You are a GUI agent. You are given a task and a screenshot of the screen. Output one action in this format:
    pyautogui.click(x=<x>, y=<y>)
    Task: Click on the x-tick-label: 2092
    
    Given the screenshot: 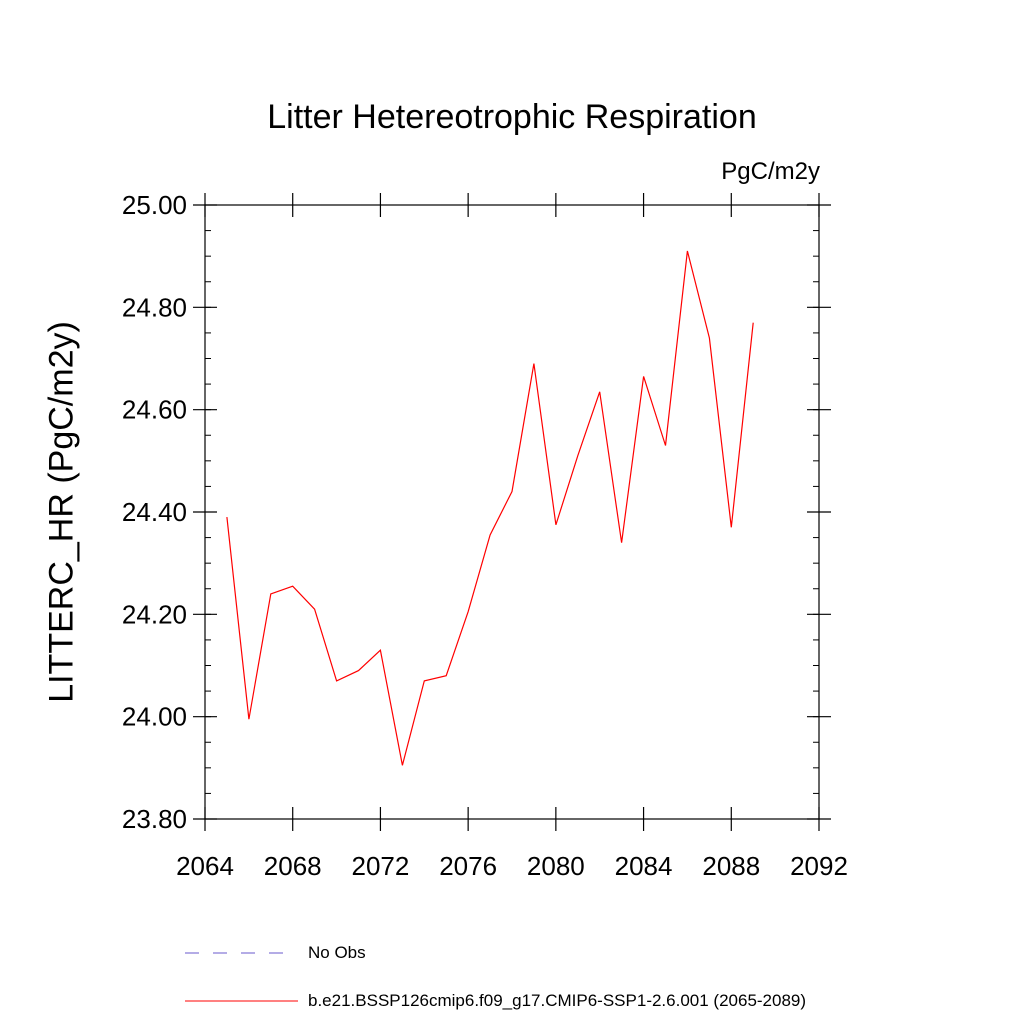 What is the action you would take?
    pyautogui.click(x=819, y=866)
    